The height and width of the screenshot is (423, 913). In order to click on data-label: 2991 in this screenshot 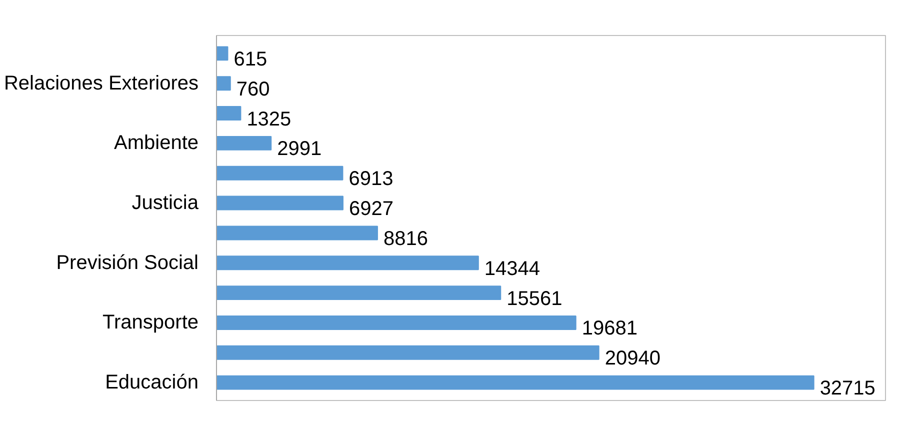, I will do `click(299, 149)`.